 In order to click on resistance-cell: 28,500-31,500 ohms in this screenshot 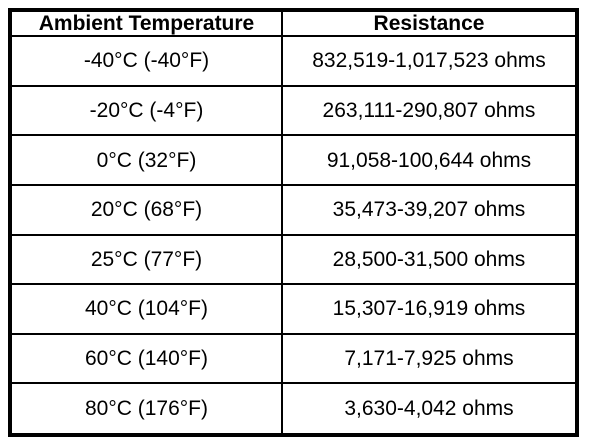, I will do `click(429, 259)`.